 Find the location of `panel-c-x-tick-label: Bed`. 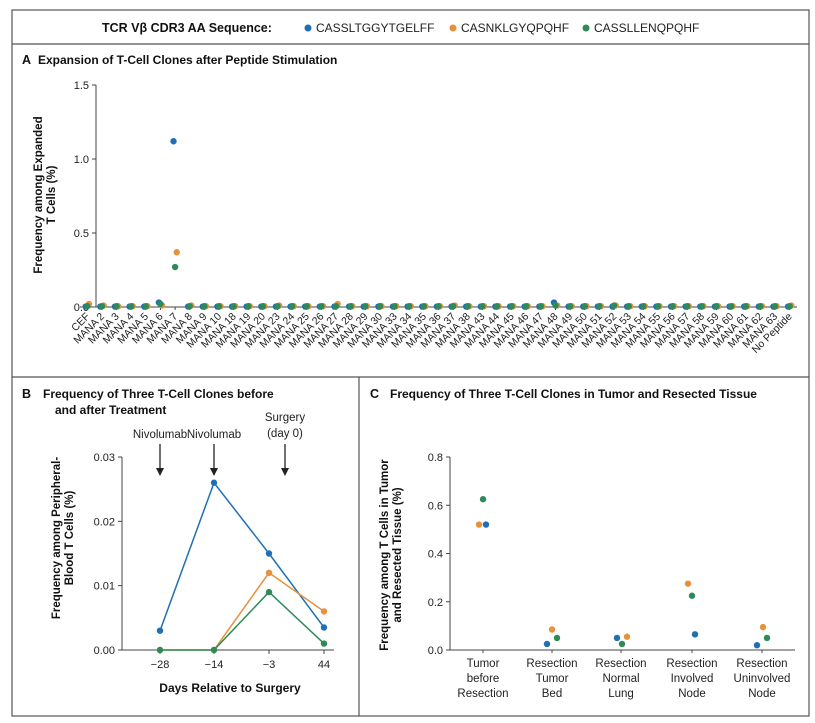

panel-c-x-tick-label: Bed is located at coordinates (552, 694).